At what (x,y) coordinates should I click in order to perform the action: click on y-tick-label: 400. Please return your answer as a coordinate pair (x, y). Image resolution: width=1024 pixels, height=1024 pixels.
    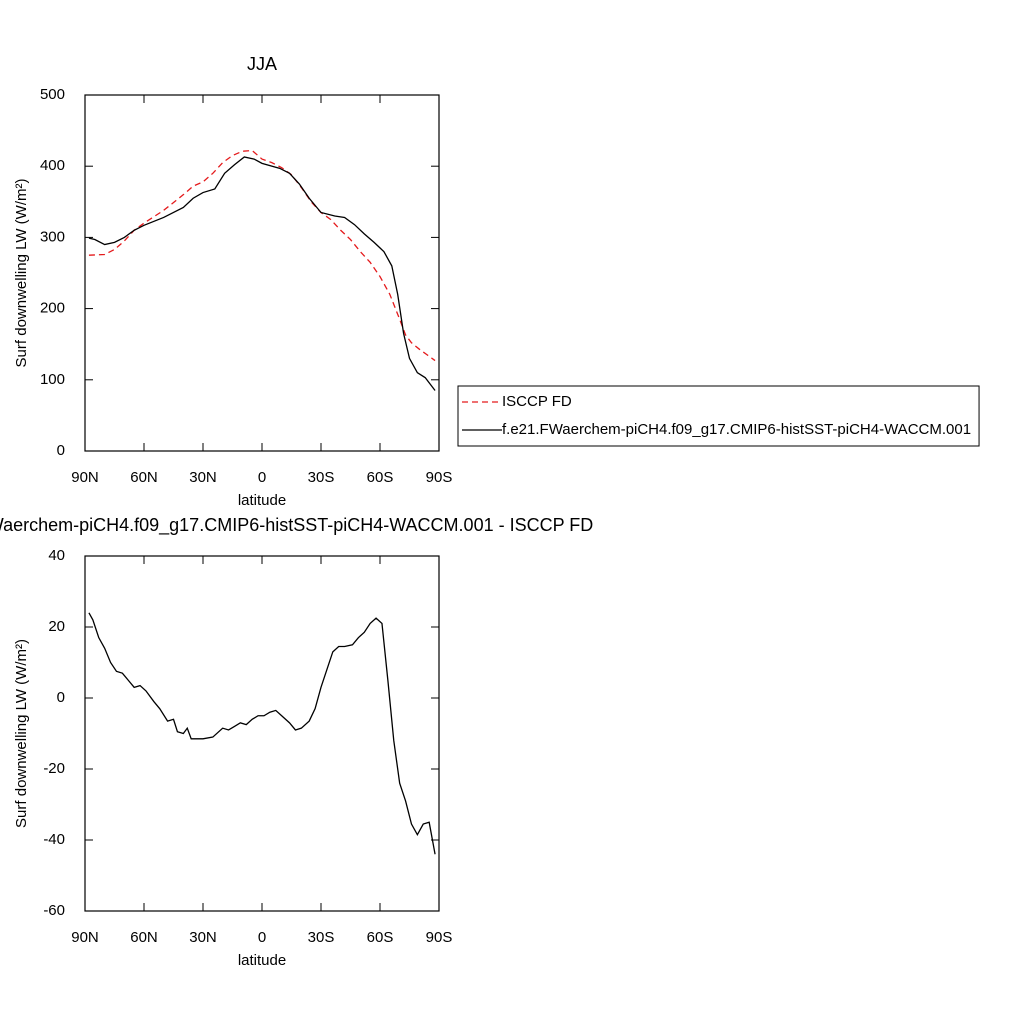
    Looking at the image, I should click on (52, 165).